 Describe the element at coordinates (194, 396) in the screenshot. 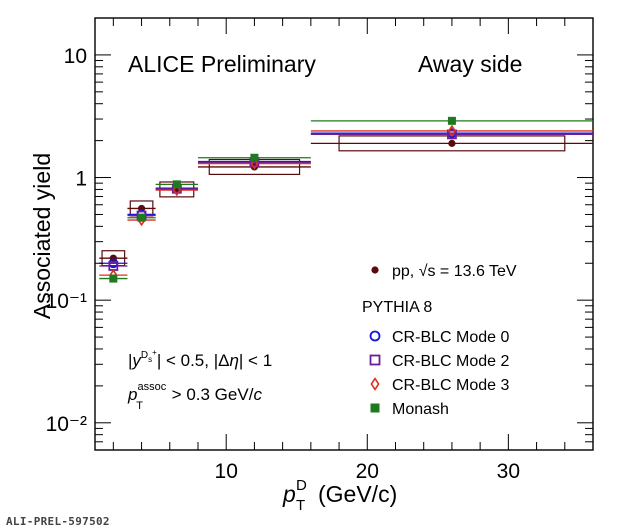

I see `selection-cut-pt: passoc T > 0.3 GeV/c` at that location.